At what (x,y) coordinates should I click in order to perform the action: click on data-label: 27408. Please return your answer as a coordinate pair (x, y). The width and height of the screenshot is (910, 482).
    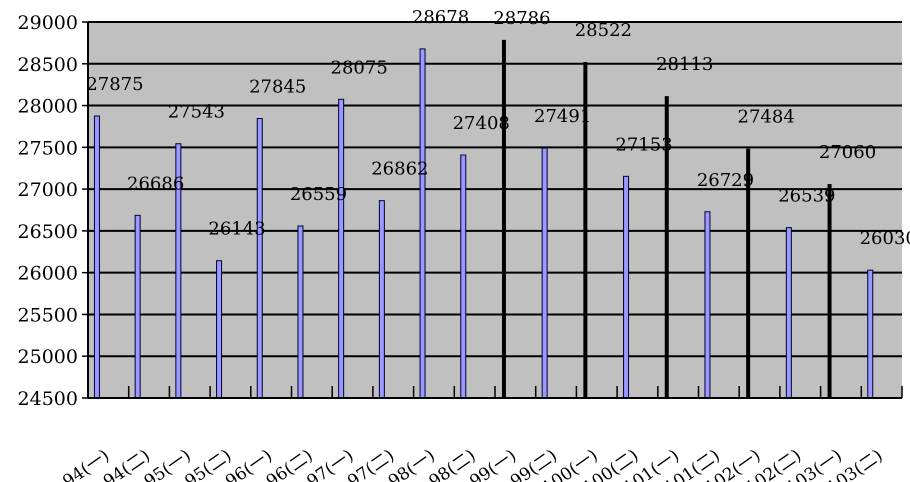
    Looking at the image, I should click on (481, 123).